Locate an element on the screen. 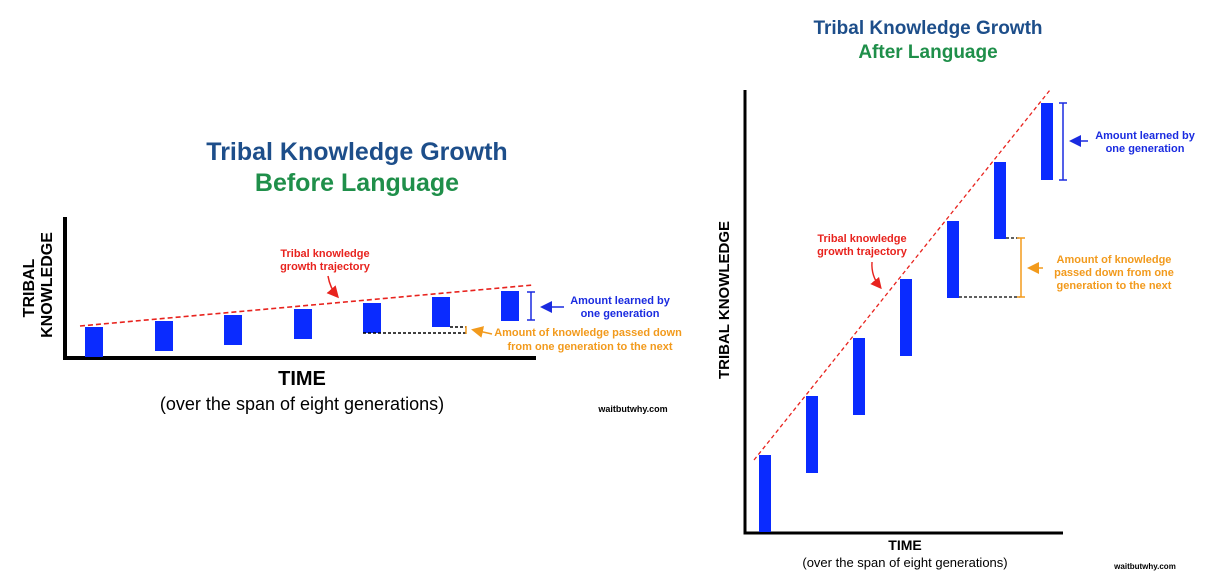 This screenshot has width=1213, height=575. right-x-label: TIME is located at coordinates (904, 545).